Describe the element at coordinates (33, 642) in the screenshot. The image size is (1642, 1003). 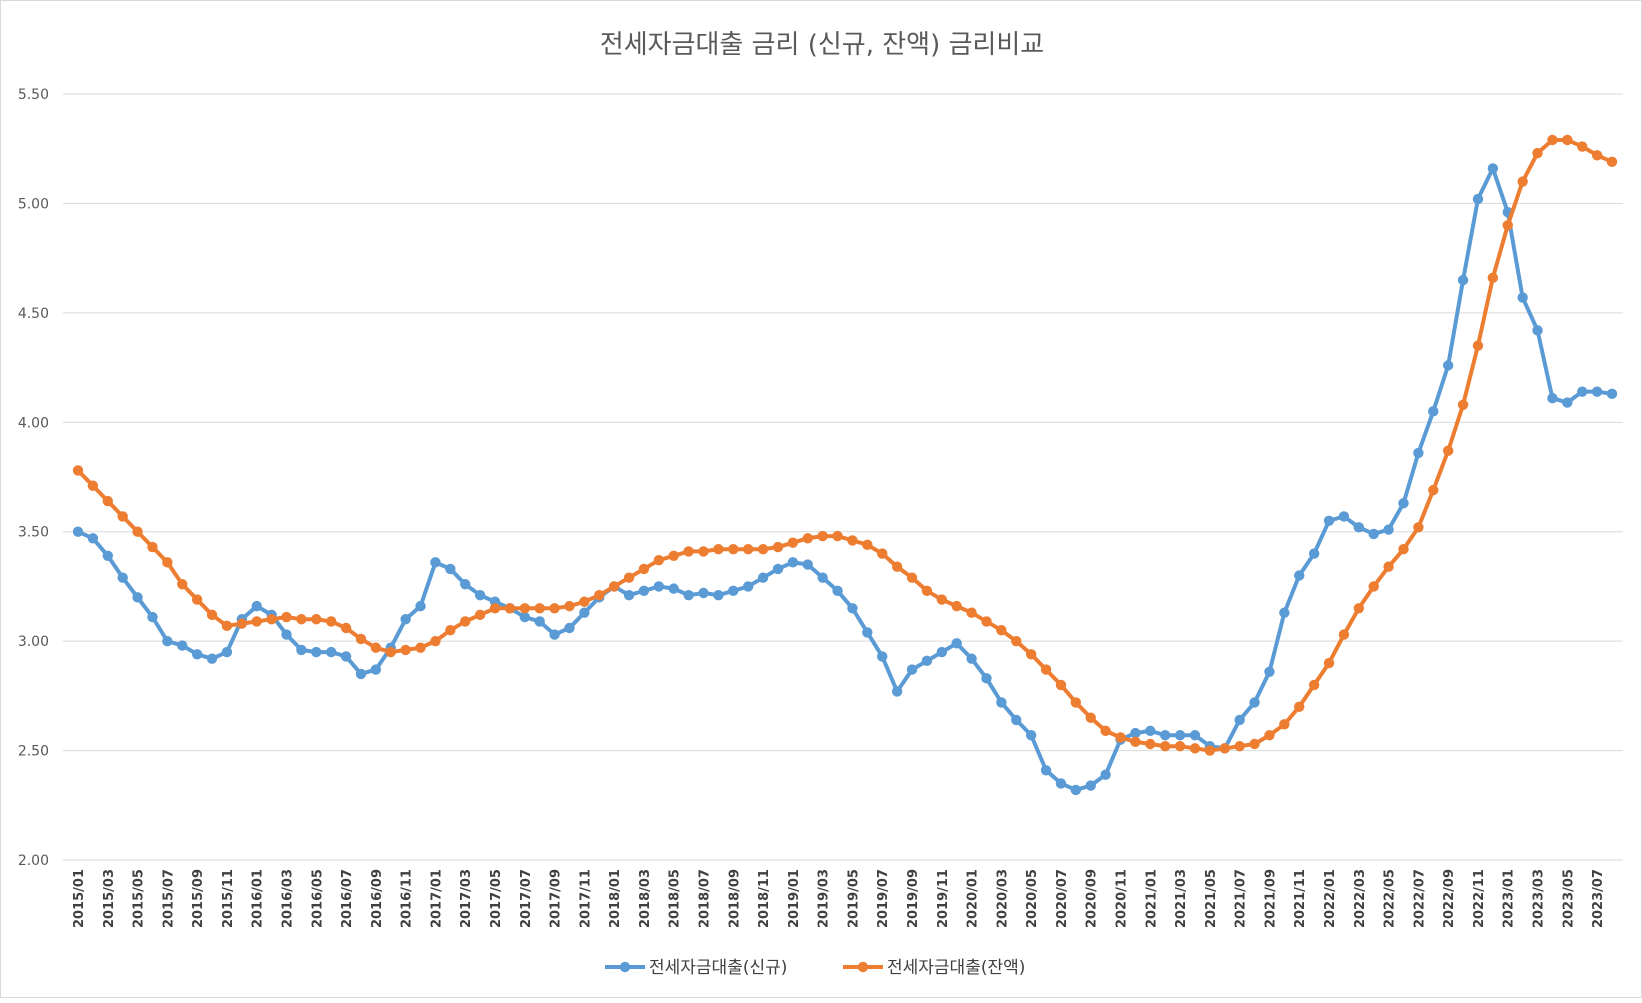
I see `y-tick-label: 3.00` at that location.